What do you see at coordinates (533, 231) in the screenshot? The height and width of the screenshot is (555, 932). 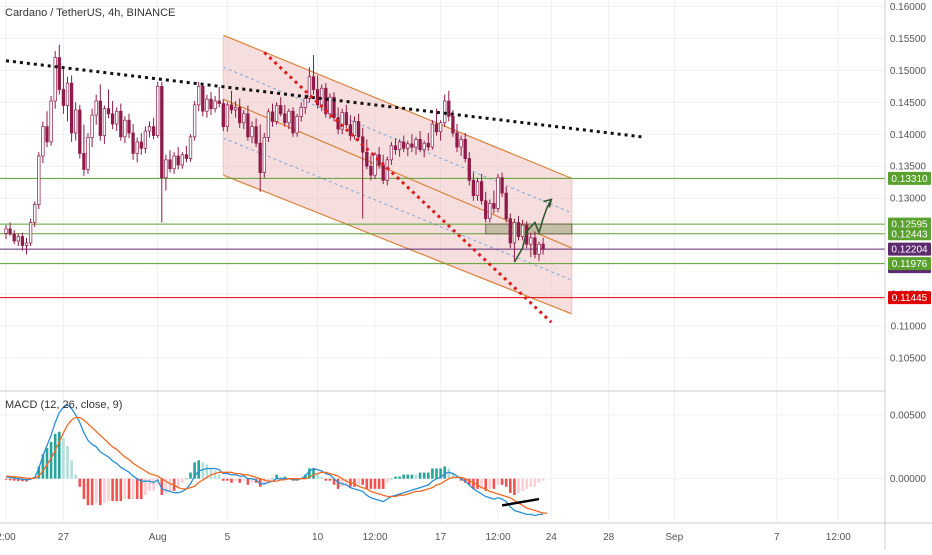 I see `projection-arrow` at bounding box center [533, 231].